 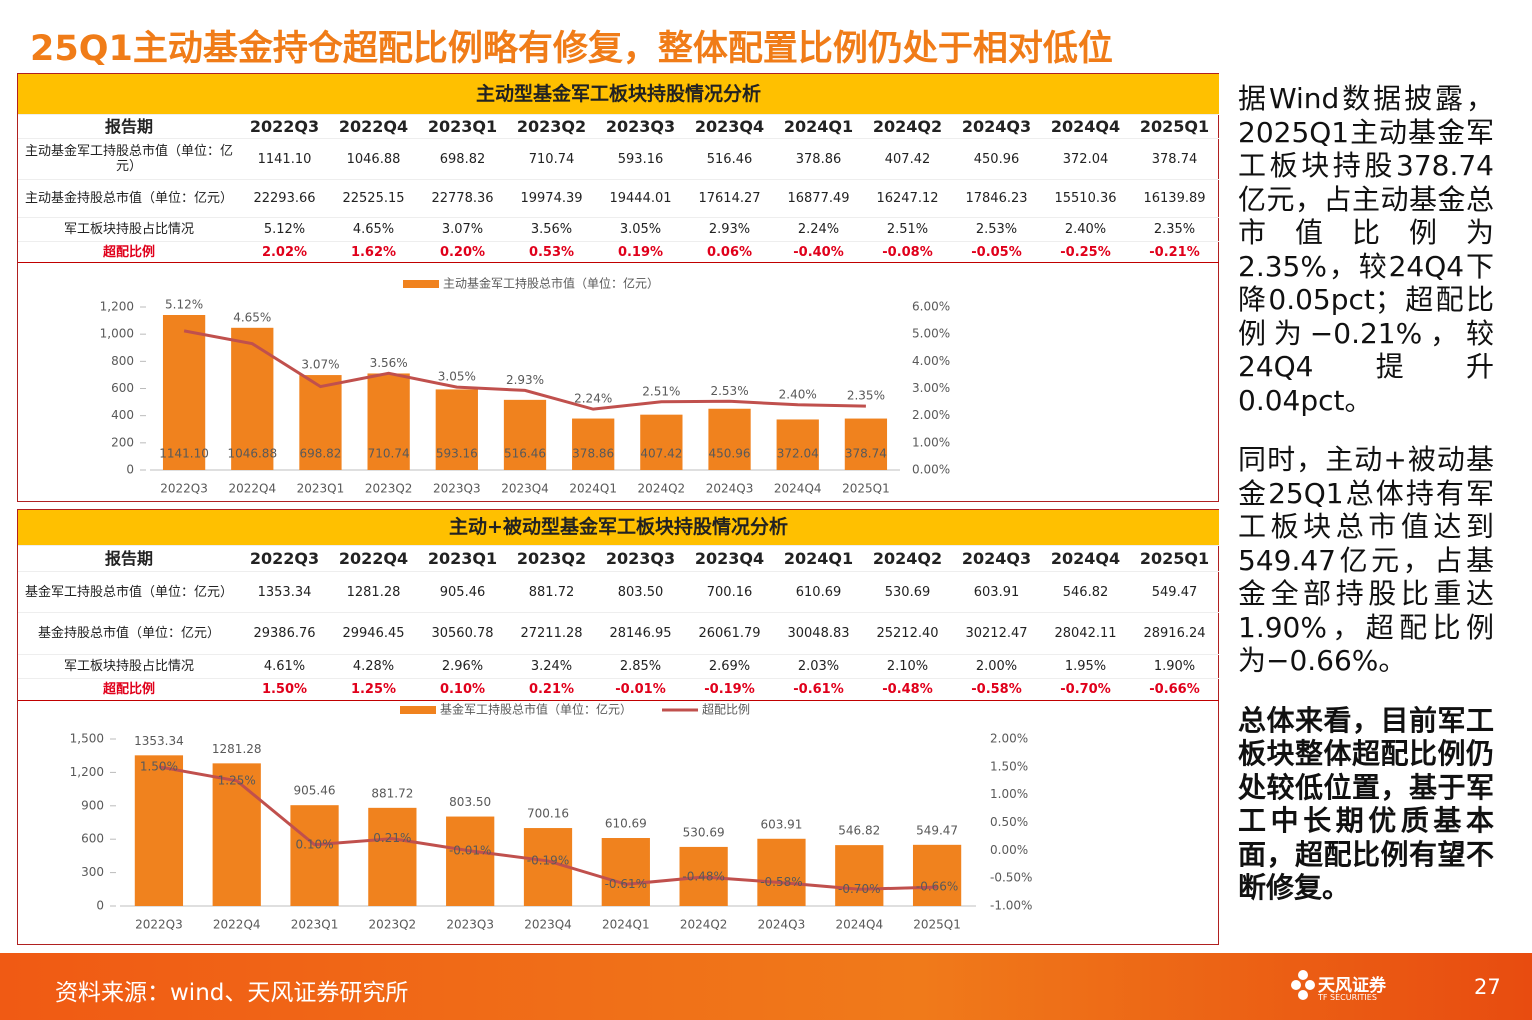 I want to click on table-cell: 19444.01, so click(x=640, y=199).